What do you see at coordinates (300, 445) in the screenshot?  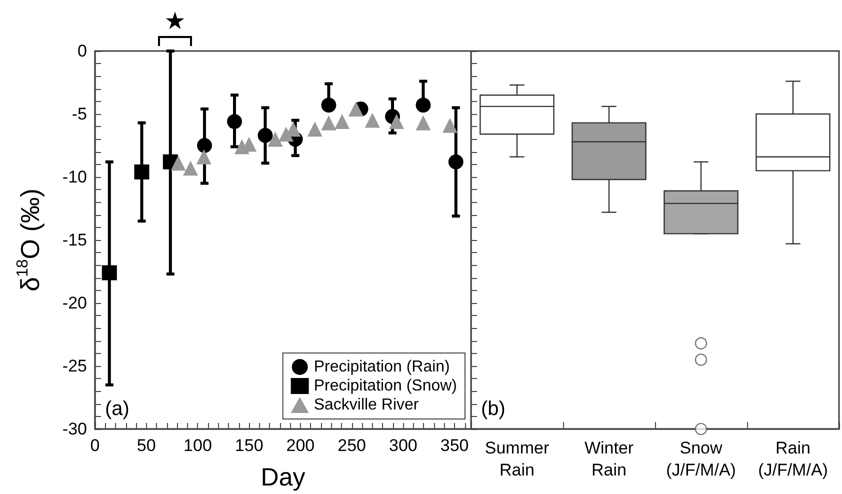 I see `x-tick-label: 200` at bounding box center [300, 445].